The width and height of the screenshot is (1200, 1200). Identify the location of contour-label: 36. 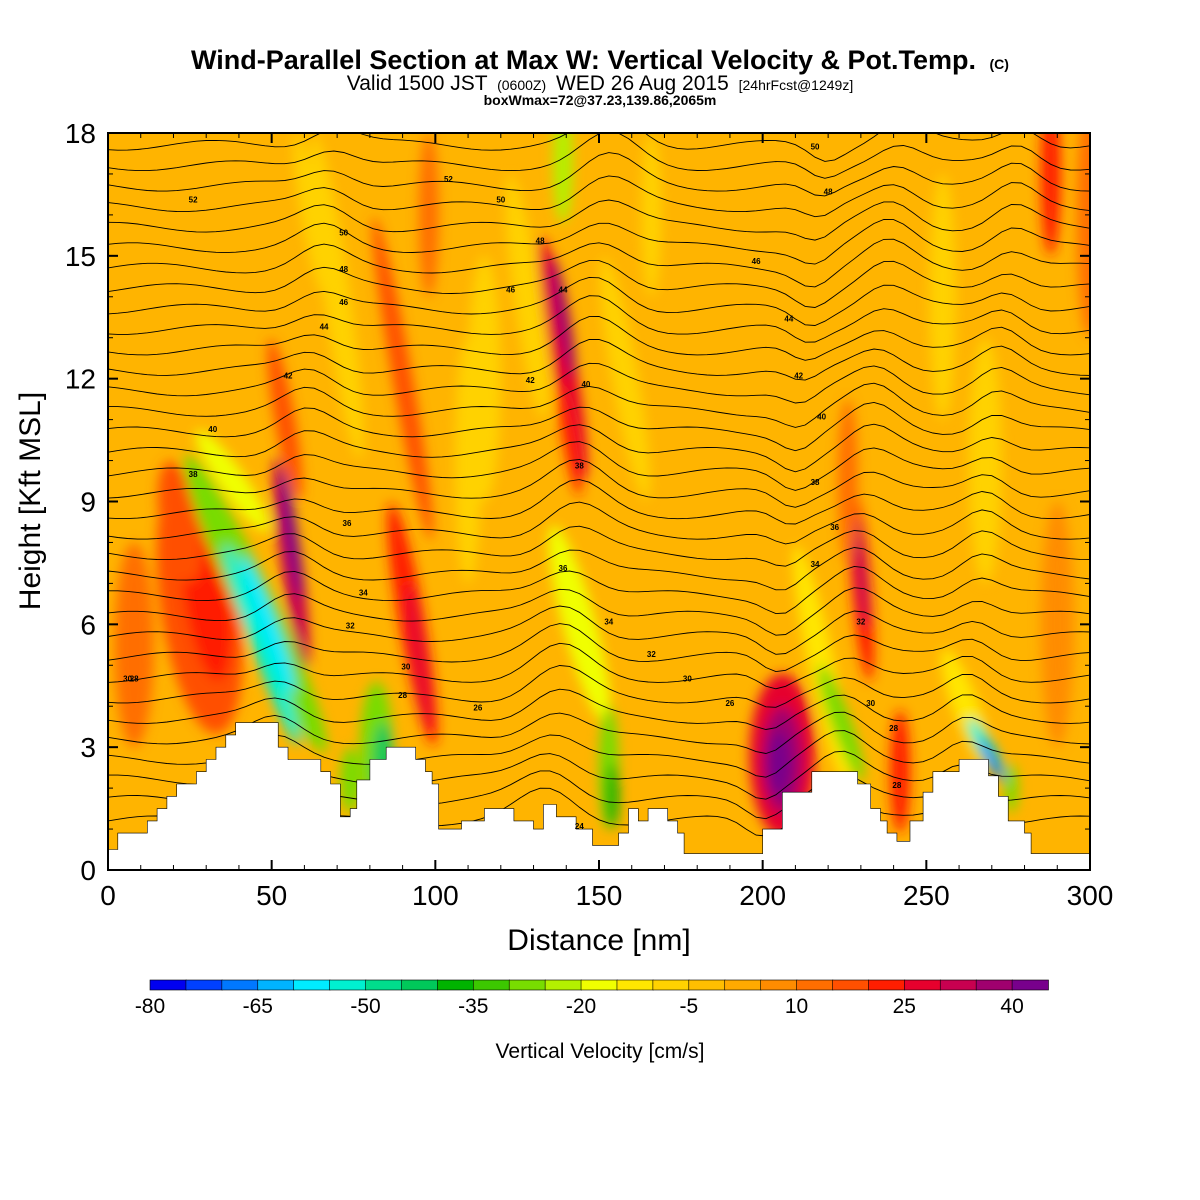
(834, 527).